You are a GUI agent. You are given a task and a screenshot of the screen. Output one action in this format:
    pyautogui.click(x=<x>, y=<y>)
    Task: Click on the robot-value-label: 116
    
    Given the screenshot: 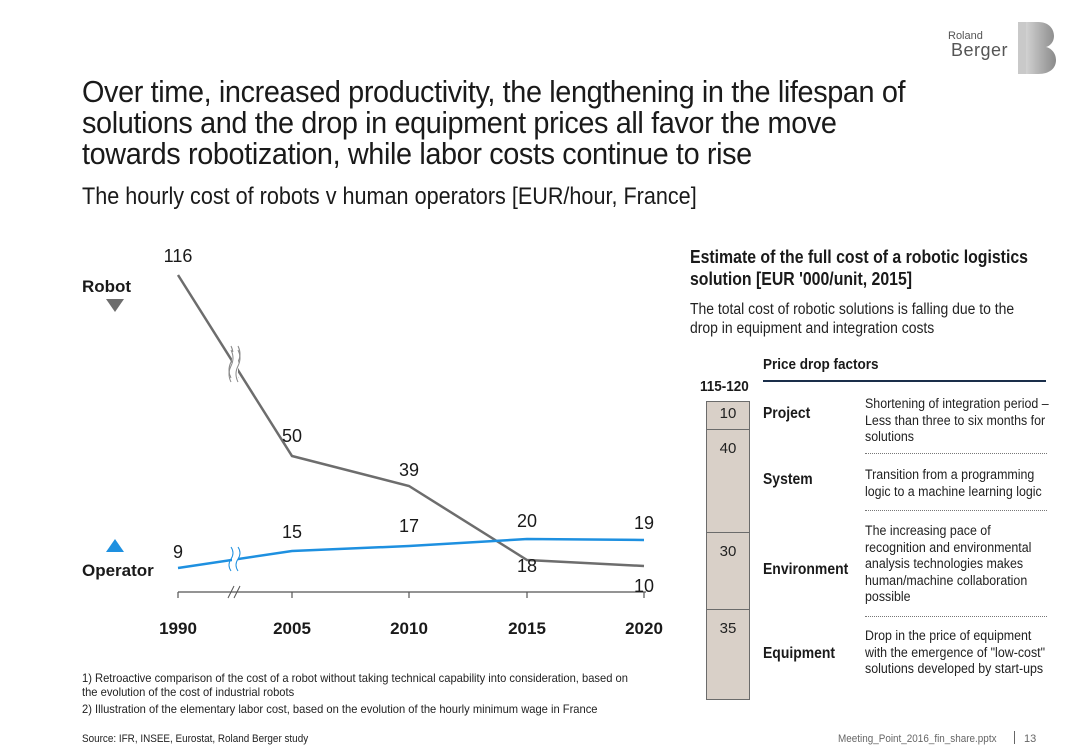 What is the action you would take?
    pyautogui.click(x=178, y=256)
    